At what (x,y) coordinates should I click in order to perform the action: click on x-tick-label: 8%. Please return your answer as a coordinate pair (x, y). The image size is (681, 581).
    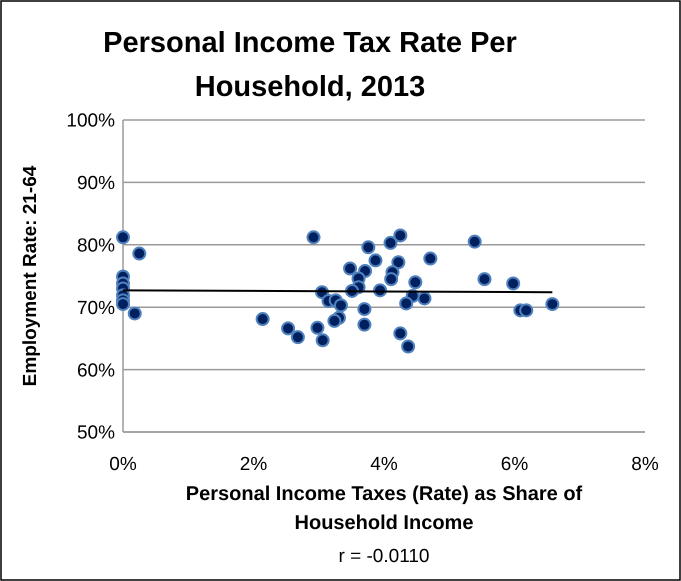
    Looking at the image, I should click on (645, 464).